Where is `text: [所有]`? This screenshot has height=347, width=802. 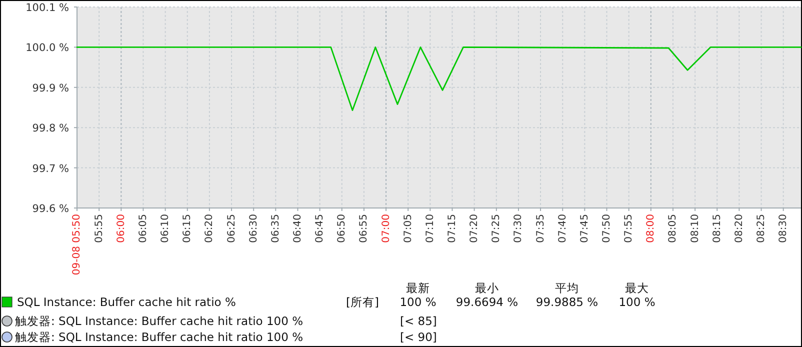
text: [所有] is located at coordinates (362, 302).